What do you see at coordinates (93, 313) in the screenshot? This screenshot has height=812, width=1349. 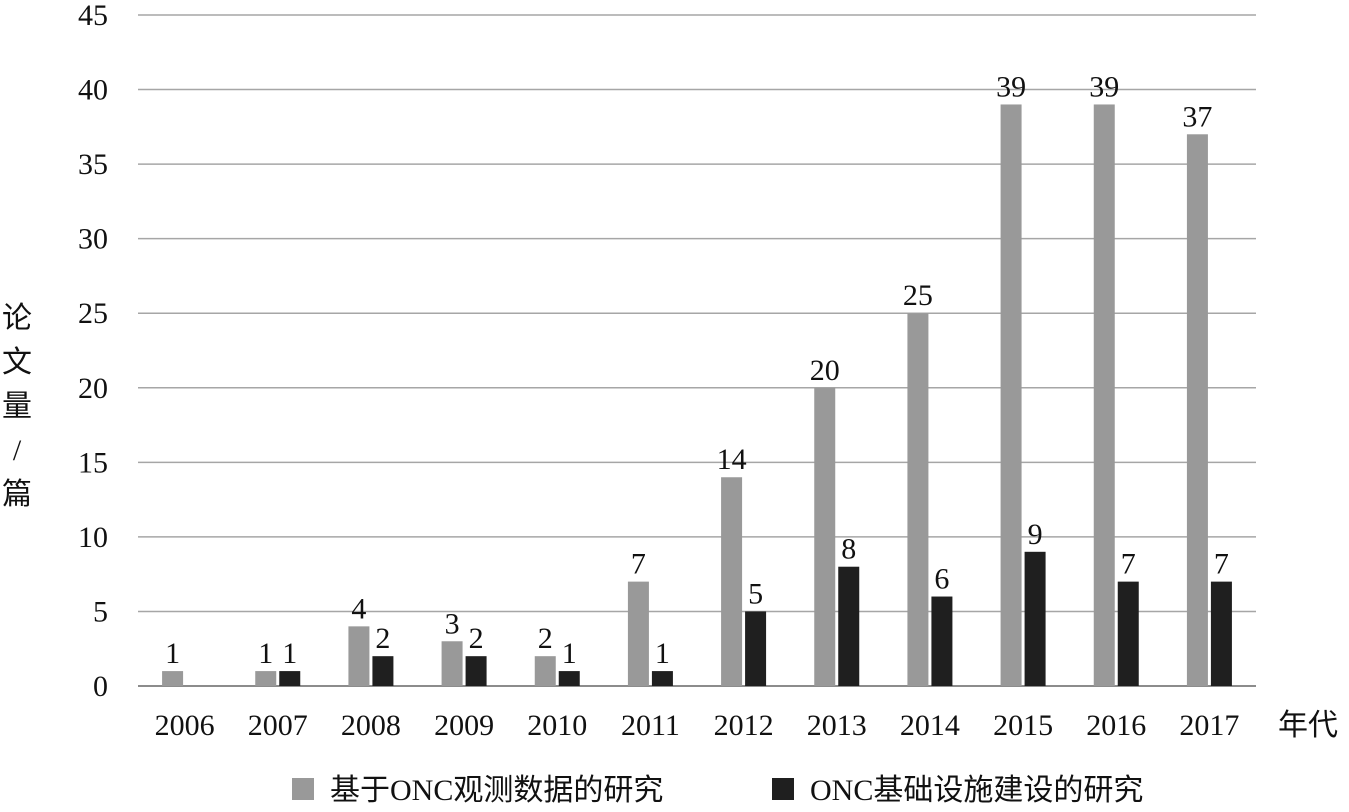 I see `y-tick-label: 25` at bounding box center [93, 313].